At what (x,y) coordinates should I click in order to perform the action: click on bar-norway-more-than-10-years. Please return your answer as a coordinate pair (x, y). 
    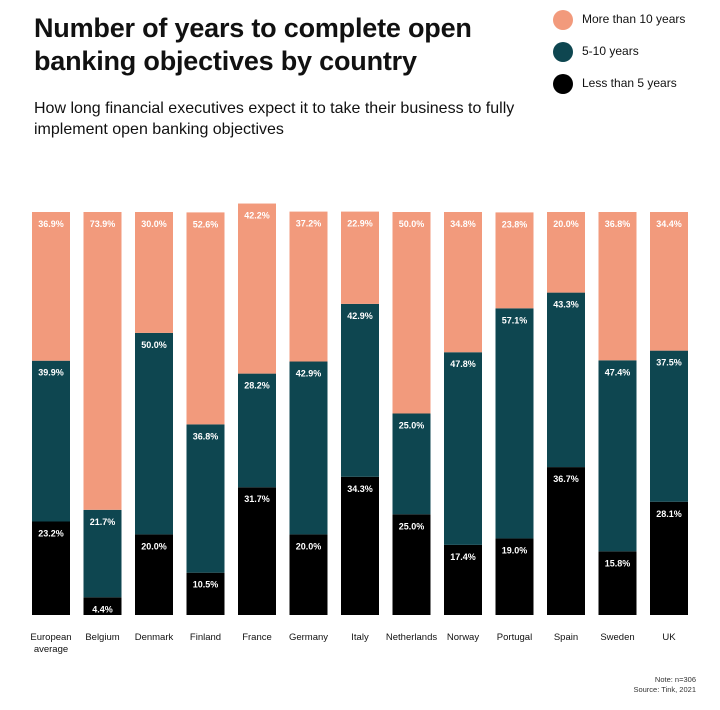
    Looking at the image, I should click on (463, 282).